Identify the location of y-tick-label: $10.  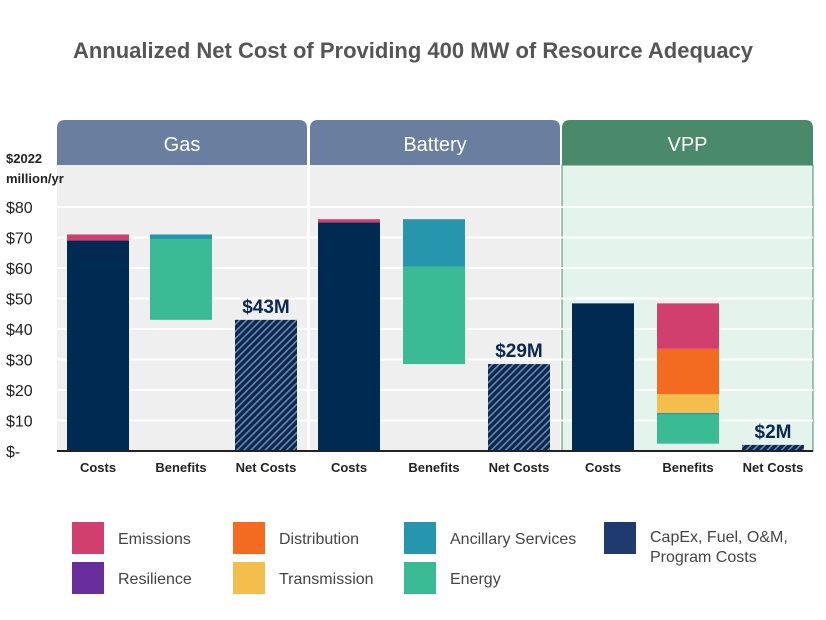
(19, 422).